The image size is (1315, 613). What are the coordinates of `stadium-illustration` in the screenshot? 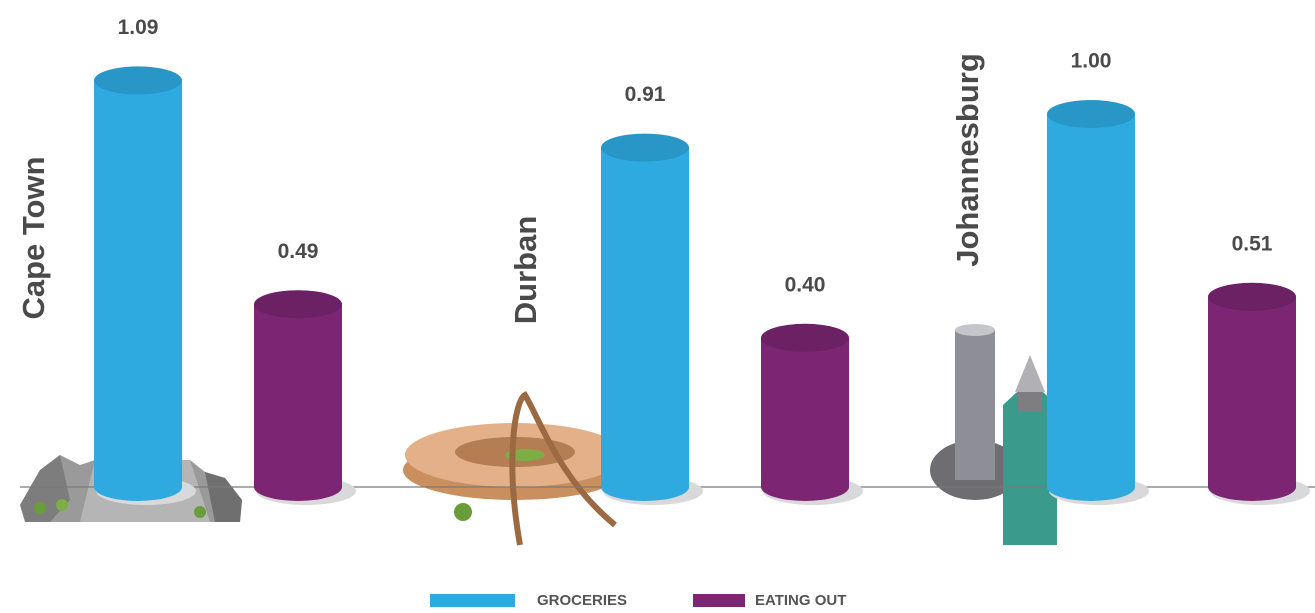 It's located at (515, 468).